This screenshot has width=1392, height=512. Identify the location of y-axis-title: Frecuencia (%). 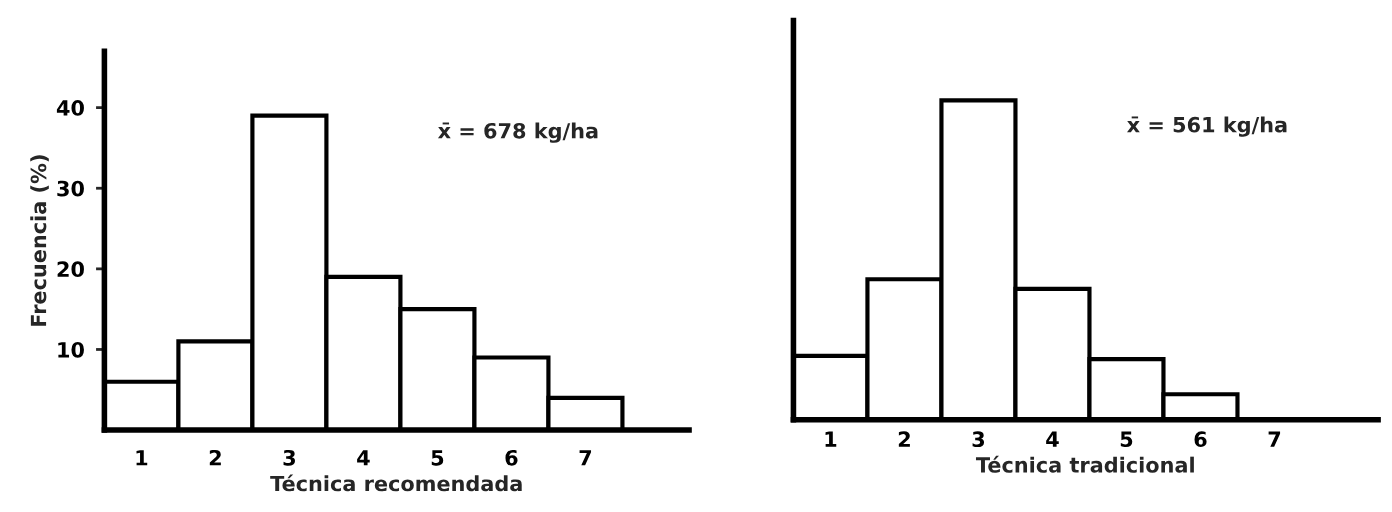
(39, 240).